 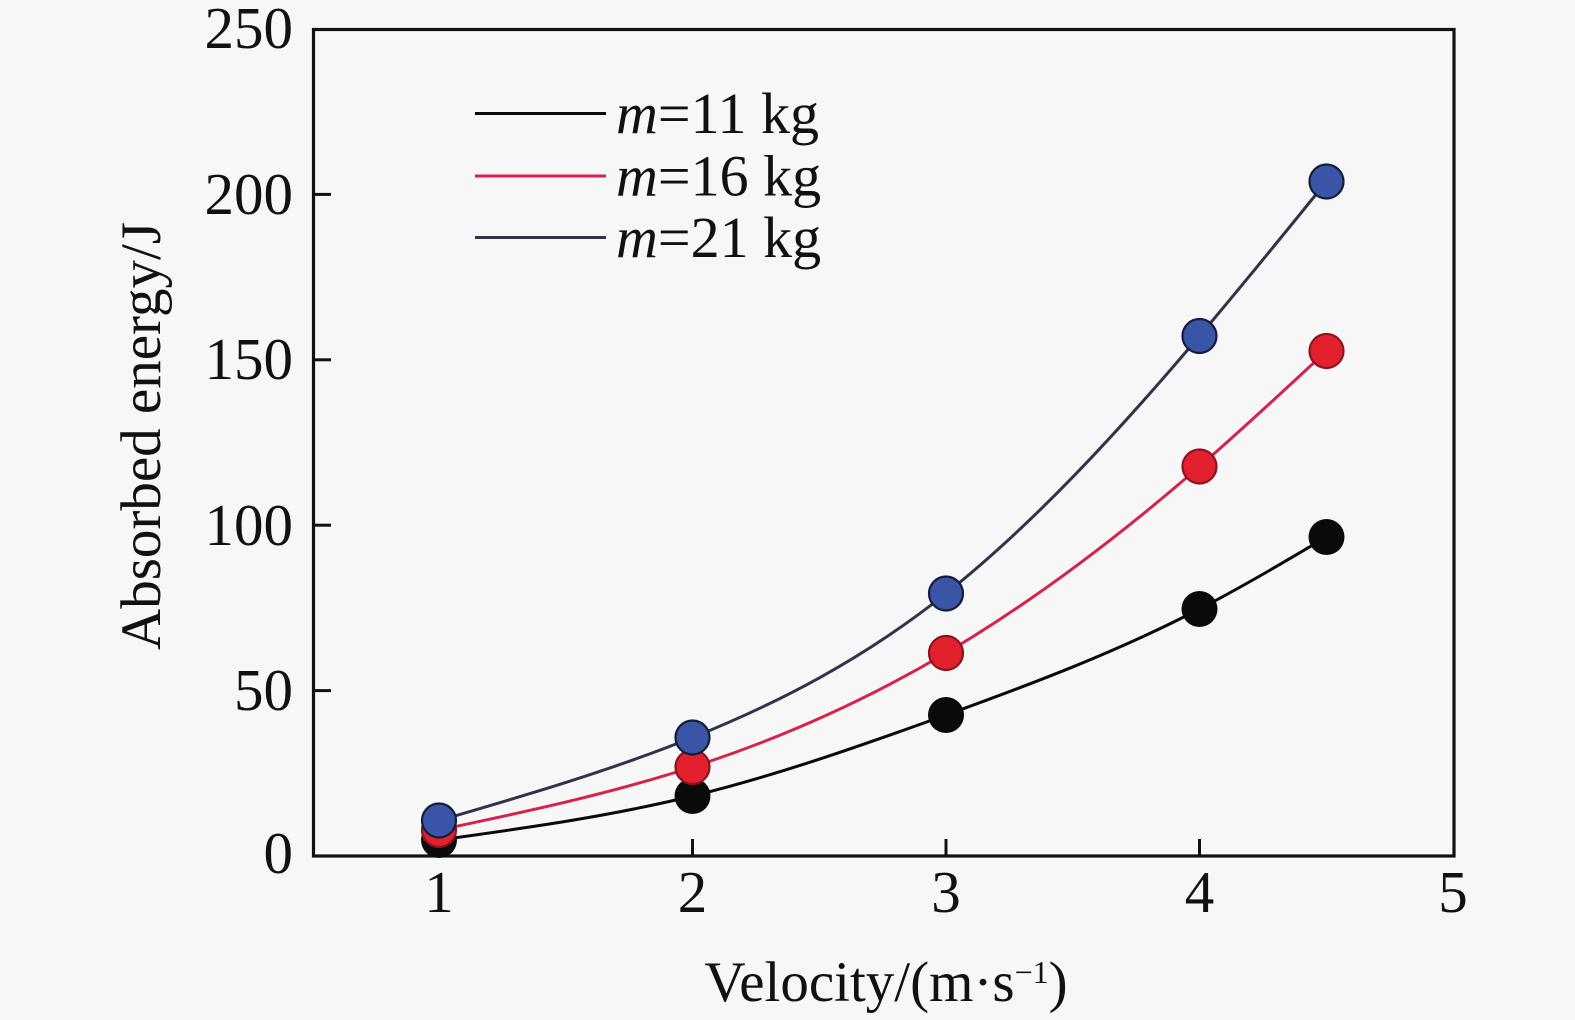 I want to click on svg-text: 0, so click(x=279, y=853).